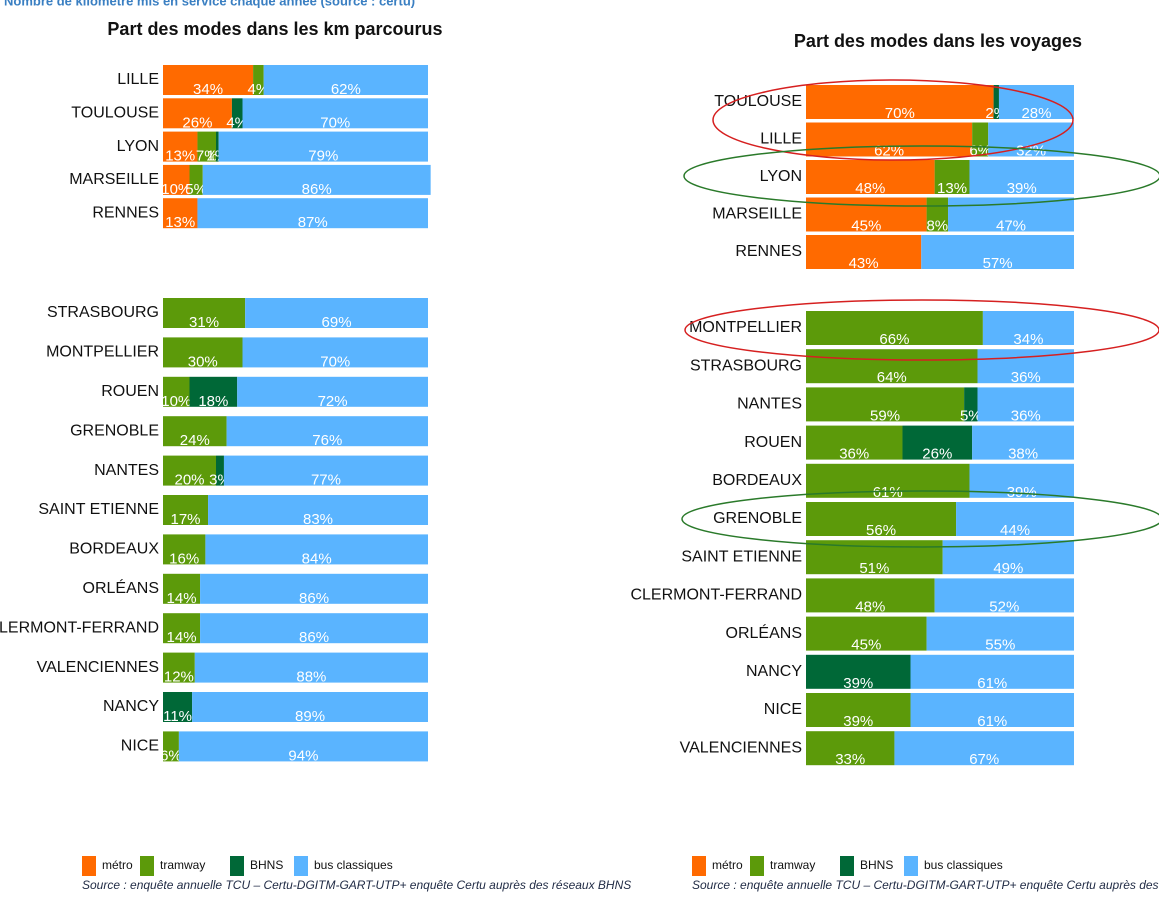 The image size is (1159, 906). What do you see at coordinates (1004, 606) in the screenshot?
I see `value-label: 52%` at bounding box center [1004, 606].